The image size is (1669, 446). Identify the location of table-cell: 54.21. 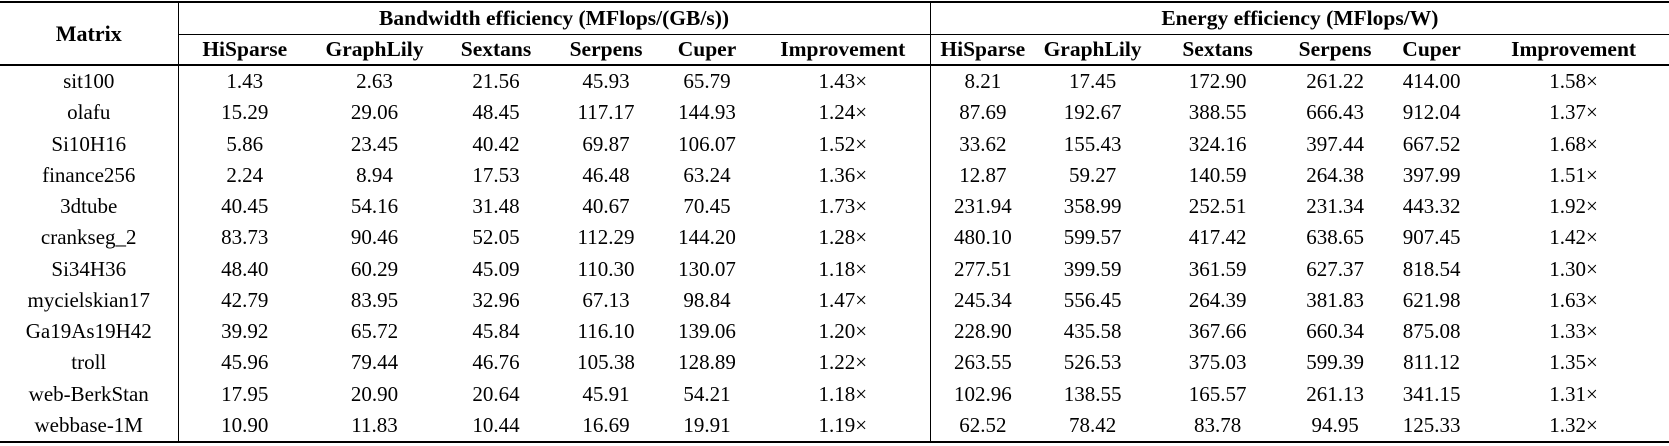
(707, 393).